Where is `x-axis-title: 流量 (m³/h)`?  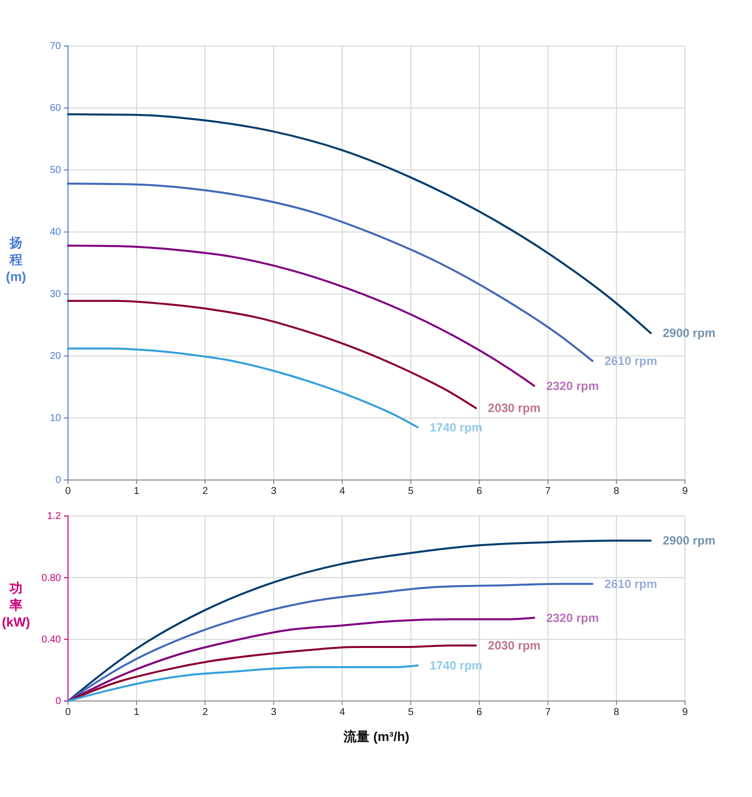
x-axis-title: 流量 (m³/h) is located at coordinates (376, 736).